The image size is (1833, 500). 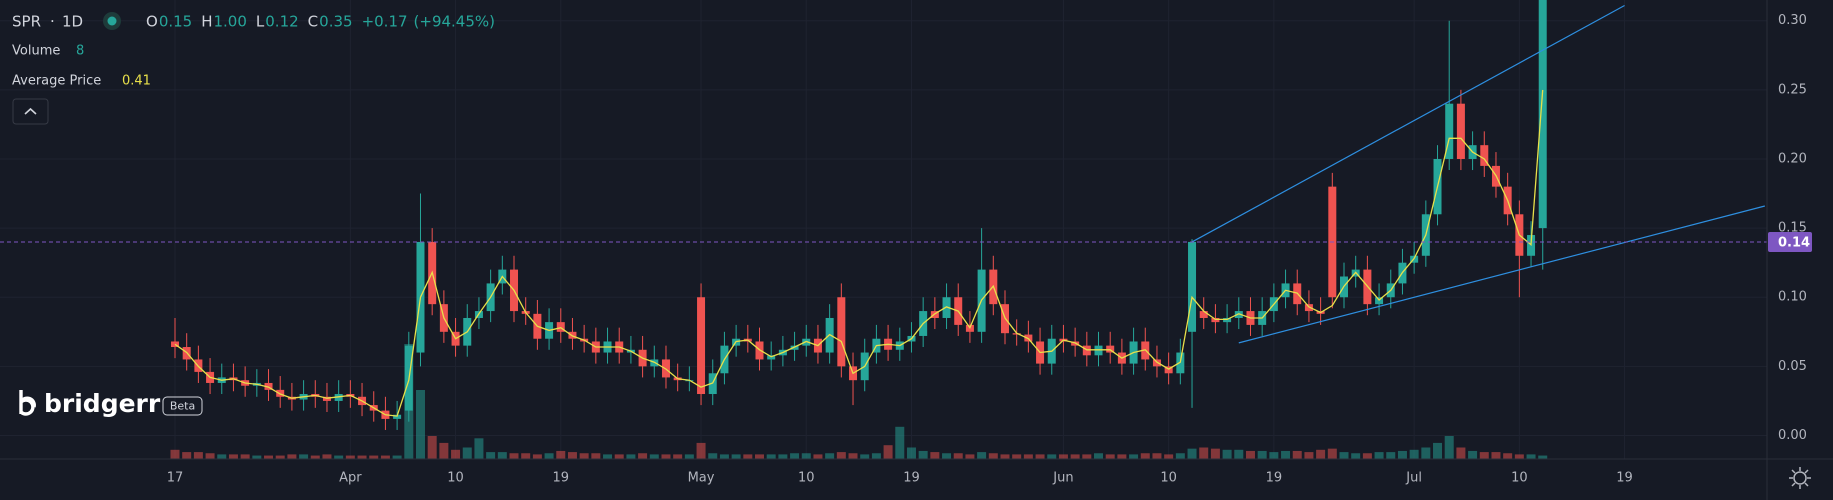 What do you see at coordinates (206, 22) in the screenshot?
I see `quote-label: H` at bounding box center [206, 22].